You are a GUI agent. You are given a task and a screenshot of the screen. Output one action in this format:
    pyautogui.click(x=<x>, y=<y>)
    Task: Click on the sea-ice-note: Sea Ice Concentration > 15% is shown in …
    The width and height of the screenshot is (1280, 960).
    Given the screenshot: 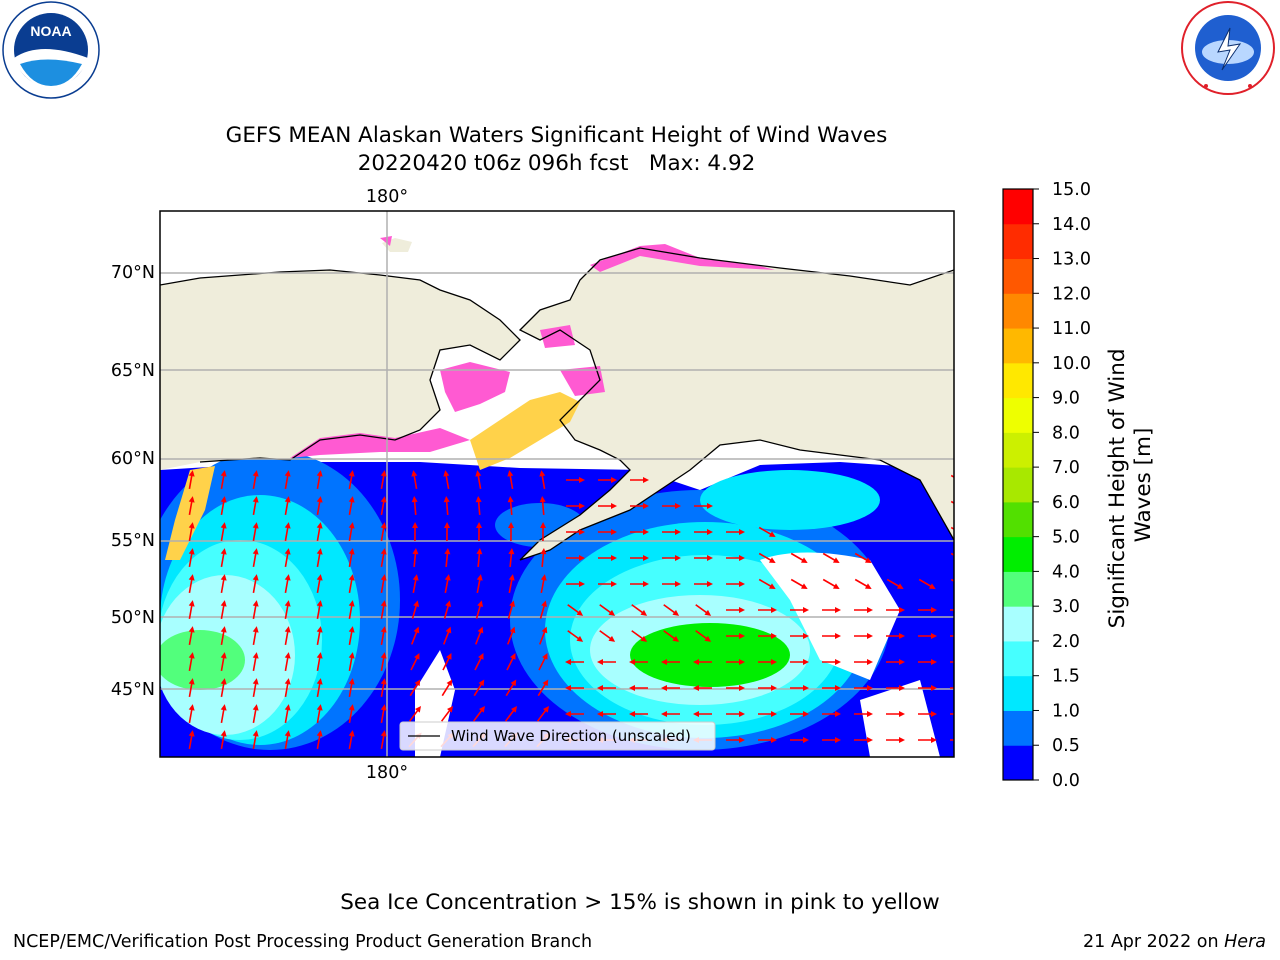 What is the action you would take?
    pyautogui.click(x=640, y=902)
    